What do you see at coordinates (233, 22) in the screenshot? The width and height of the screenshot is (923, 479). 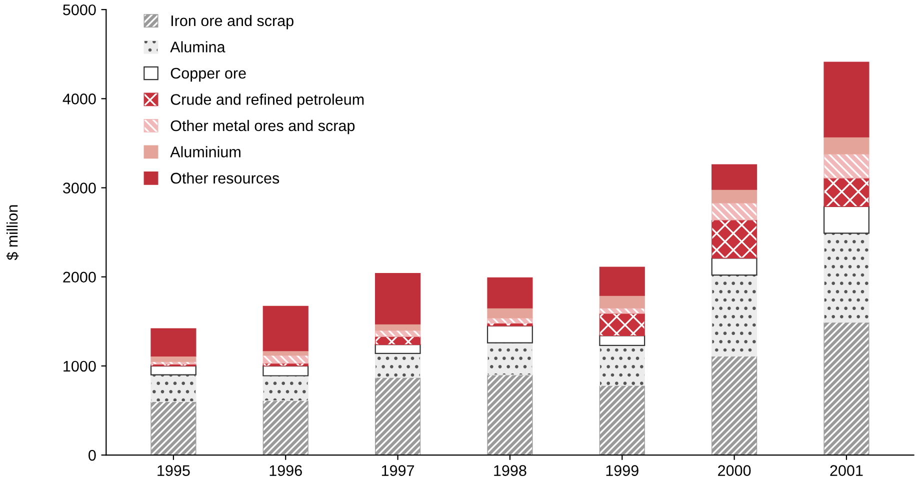 I see `legend-label: Iron ore and scrap` at bounding box center [233, 22].